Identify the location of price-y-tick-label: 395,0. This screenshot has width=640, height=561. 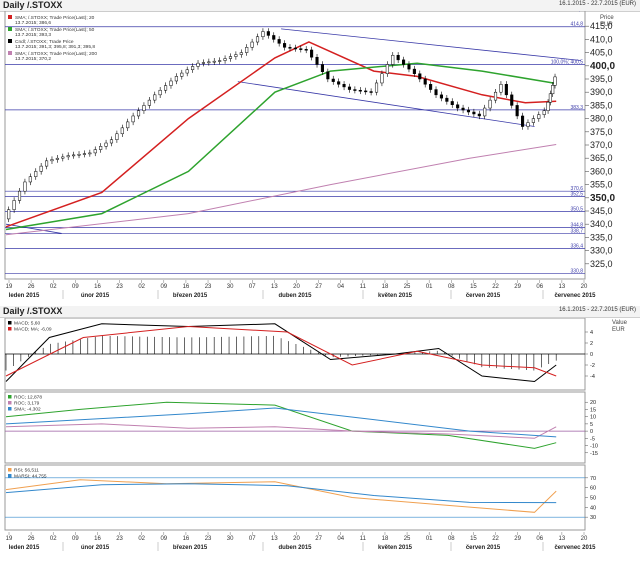
(601, 79).